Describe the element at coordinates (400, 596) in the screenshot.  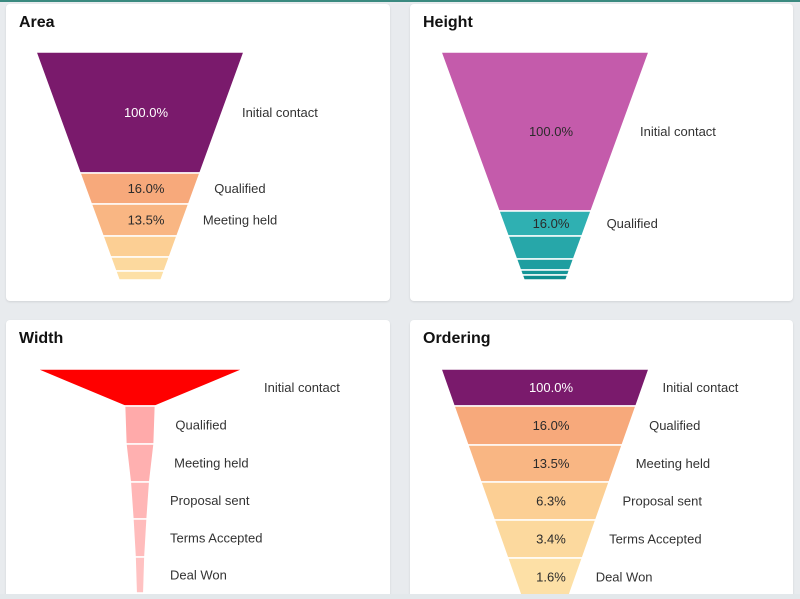
I see `bottom-edge` at that location.